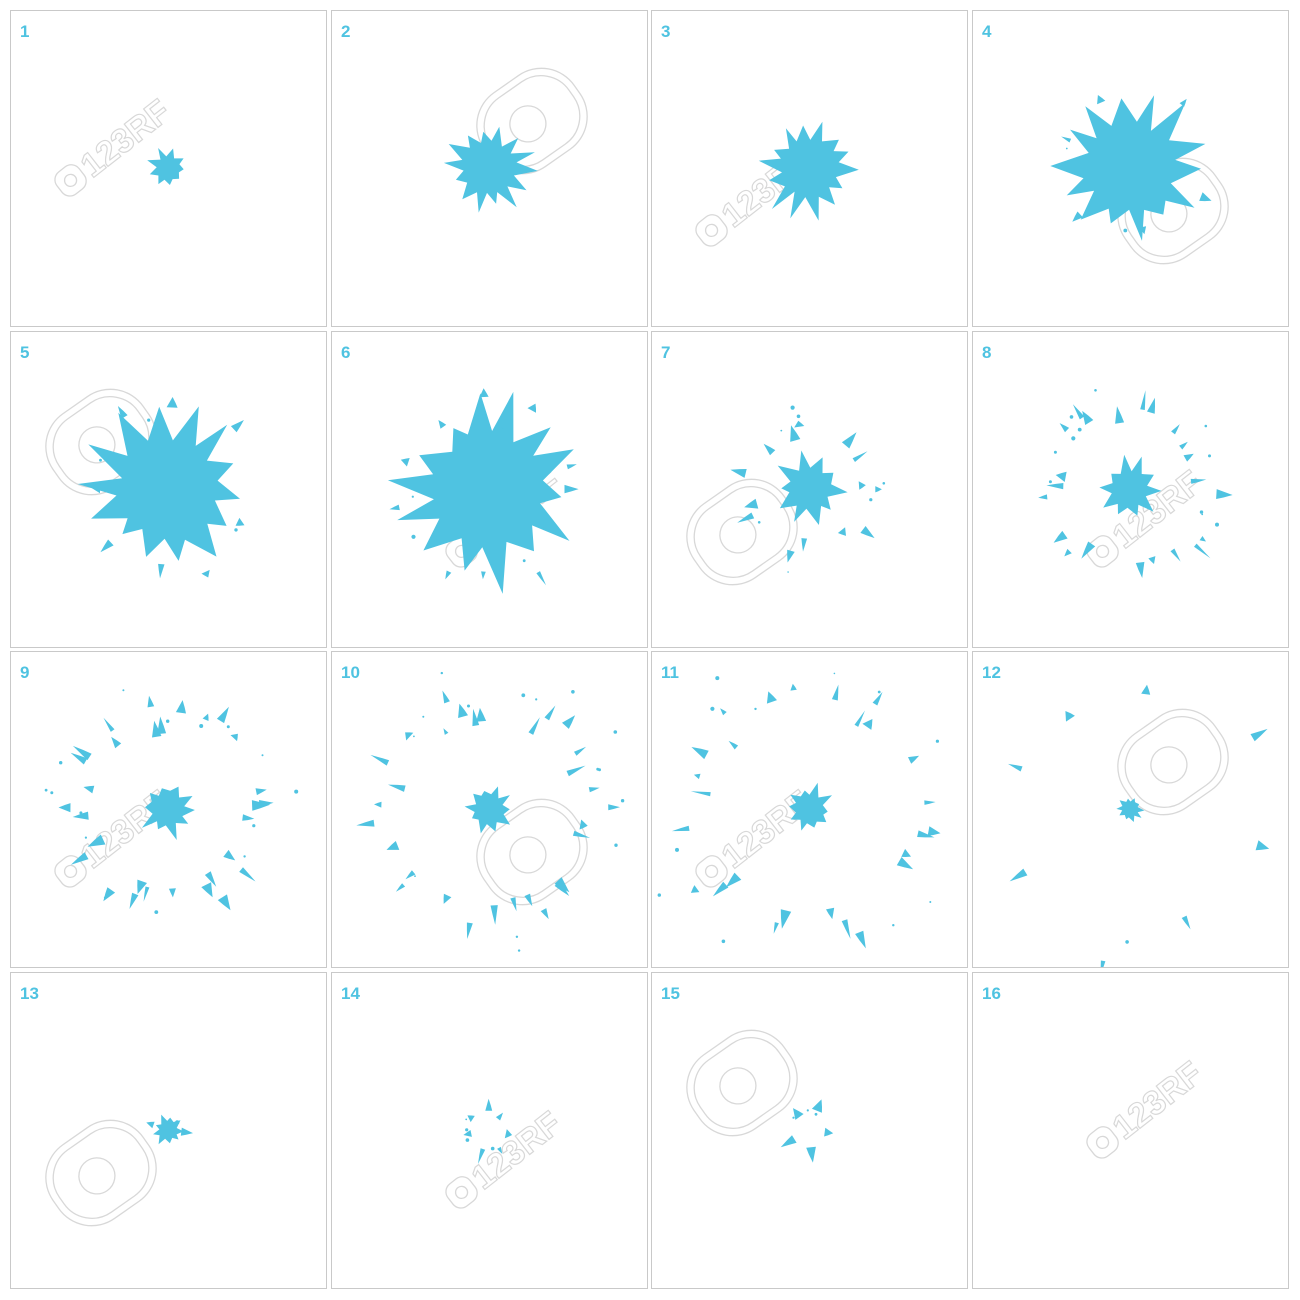  What do you see at coordinates (350, 672) in the screenshot?
I see `frame-number: 10` at bounding box center [350, 672].